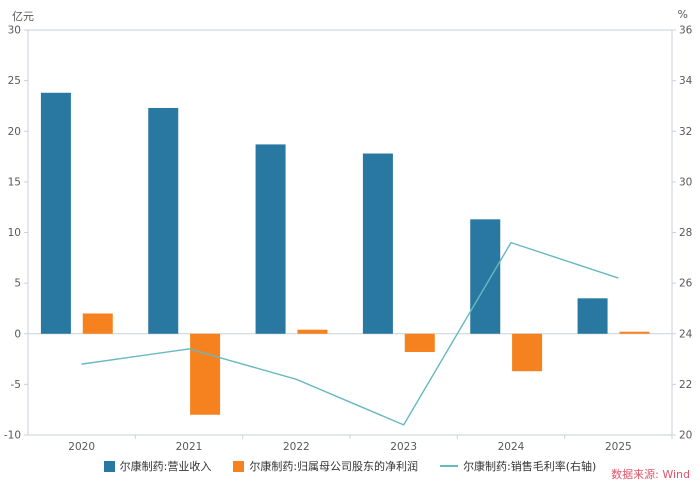 This screenshot has width=700, height=488. I want to click on left-axis-tick-label: 15, so click(14, 182).